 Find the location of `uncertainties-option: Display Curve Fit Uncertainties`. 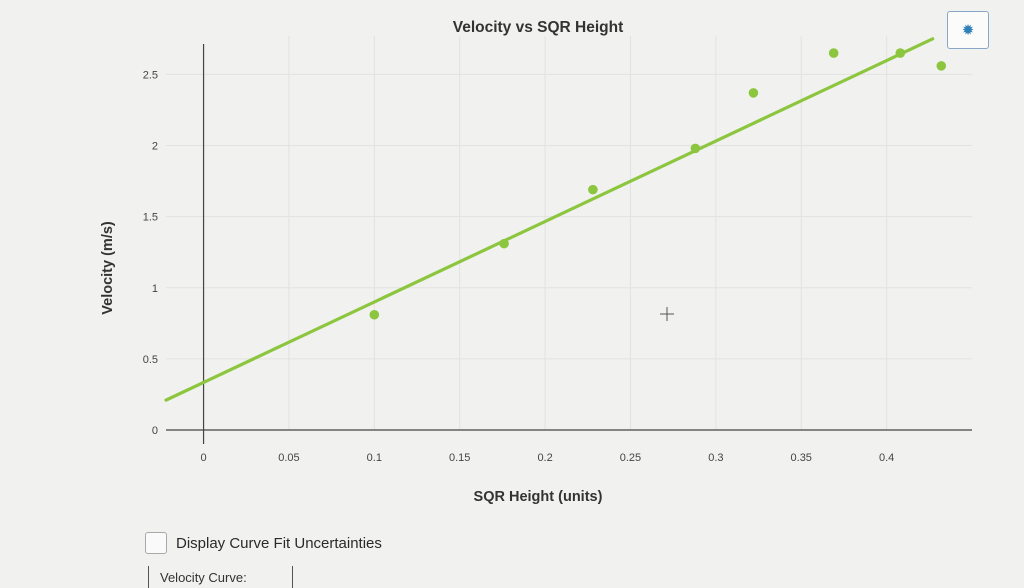

uncertainties-option: Display Curve Fit Uncertainties is located at coordinates (263, 543).